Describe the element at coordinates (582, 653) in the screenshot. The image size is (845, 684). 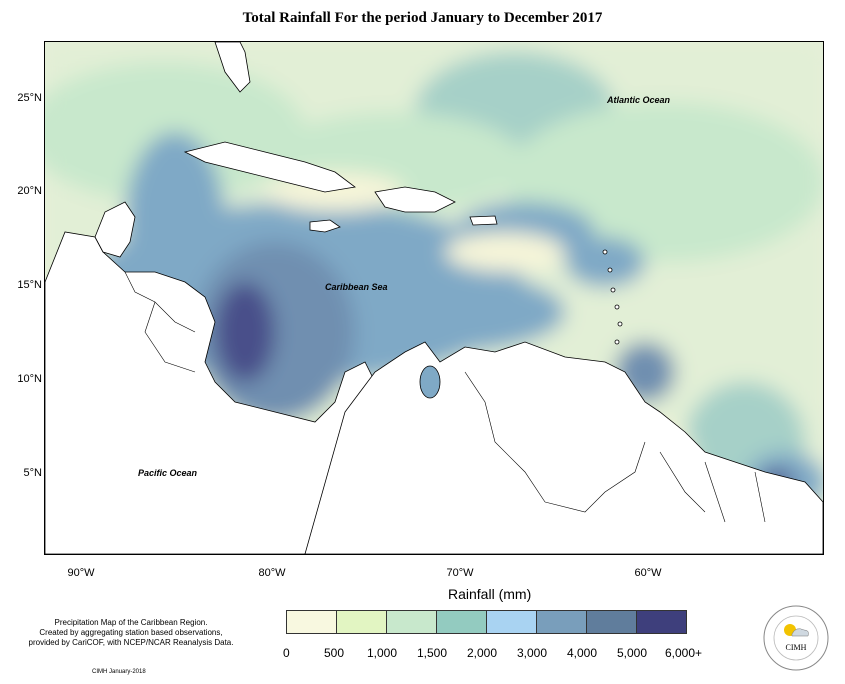
I see `legend-tick-4000: 4,000` at that location.